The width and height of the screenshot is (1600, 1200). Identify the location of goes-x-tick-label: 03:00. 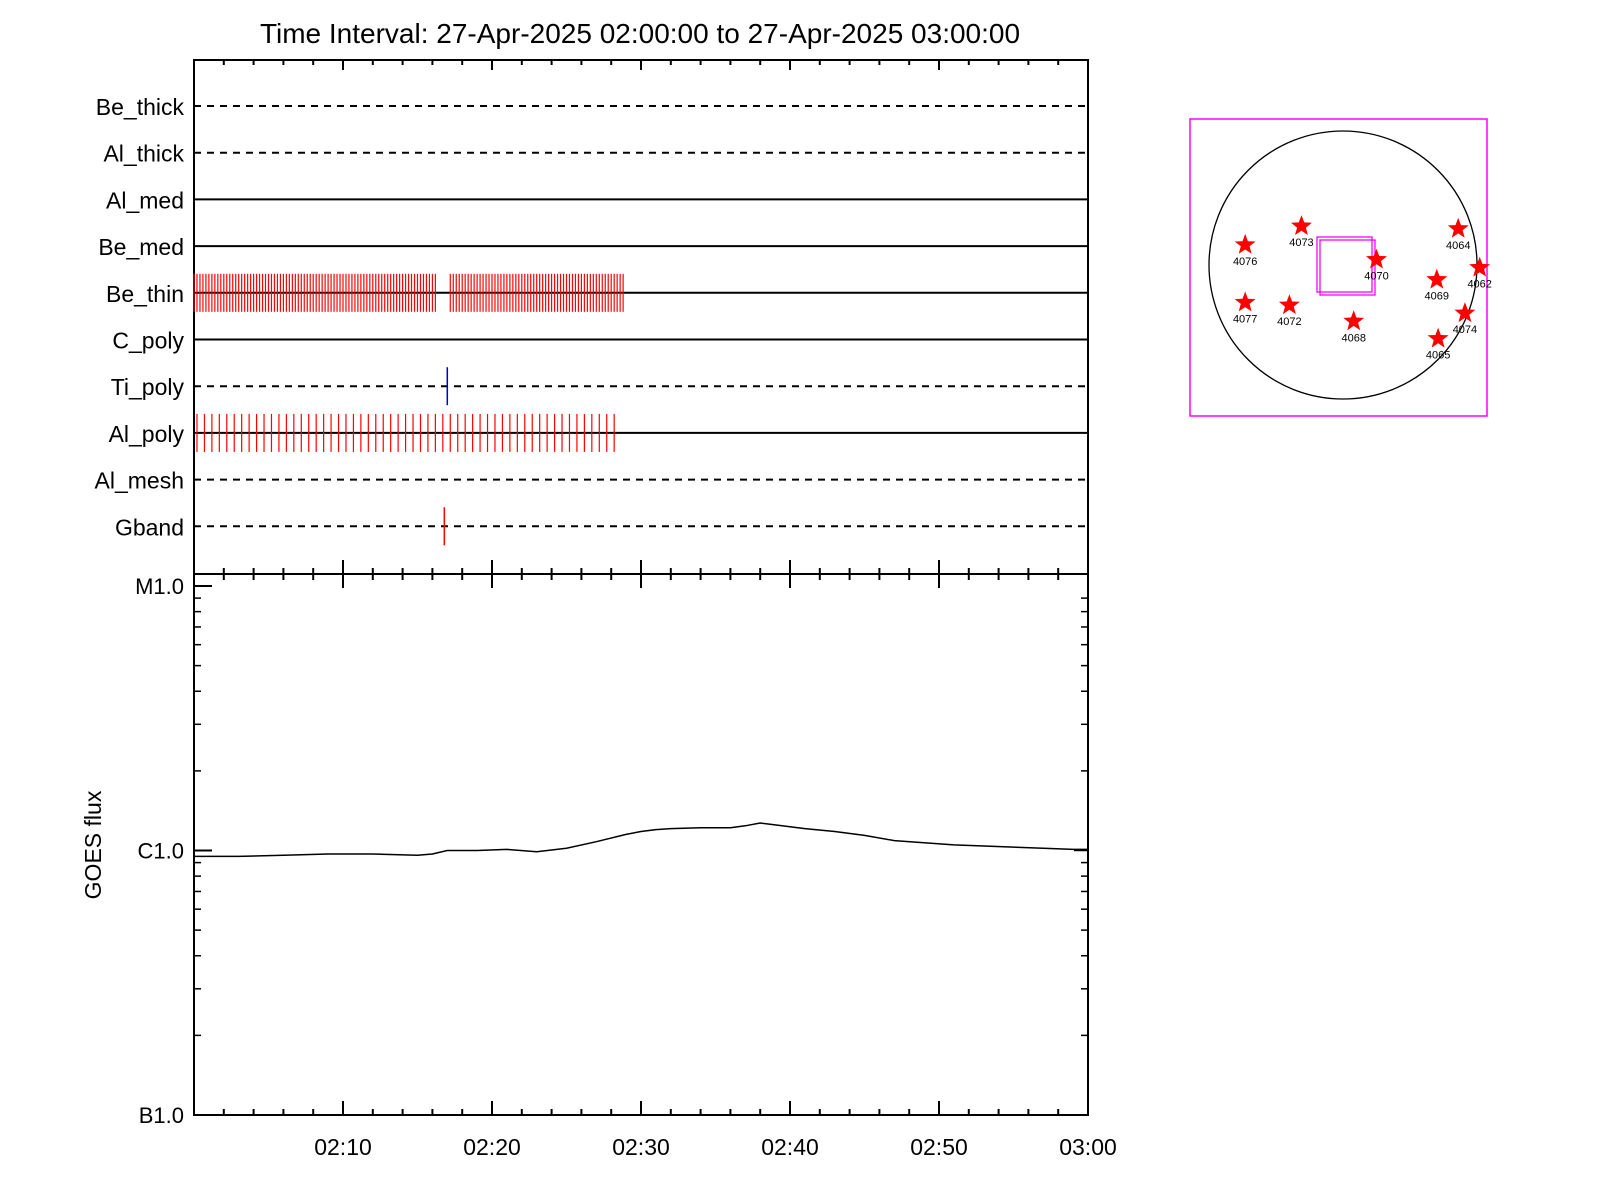
(1088, 1147).